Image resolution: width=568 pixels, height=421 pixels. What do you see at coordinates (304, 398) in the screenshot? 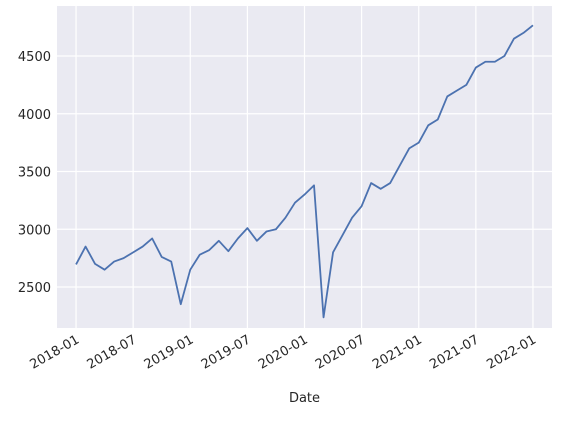
I see `x-axis-label: Date` at bounding box center [304, 398].